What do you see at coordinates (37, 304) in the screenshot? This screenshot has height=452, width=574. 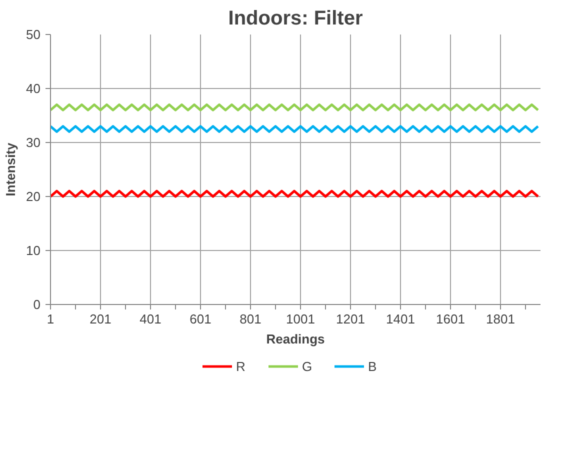 I see `y-tick-label: 0` at bounding box center [37, 304].